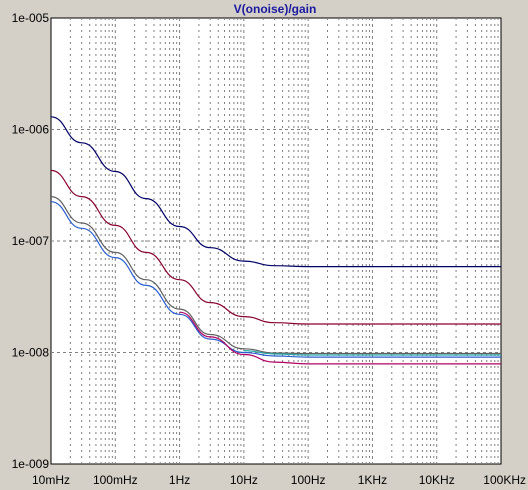  What do you see at coordinates (179, 480) in the screenshot?
I see `x-tick-label: 1Hz` at bounding box center [179, 480].